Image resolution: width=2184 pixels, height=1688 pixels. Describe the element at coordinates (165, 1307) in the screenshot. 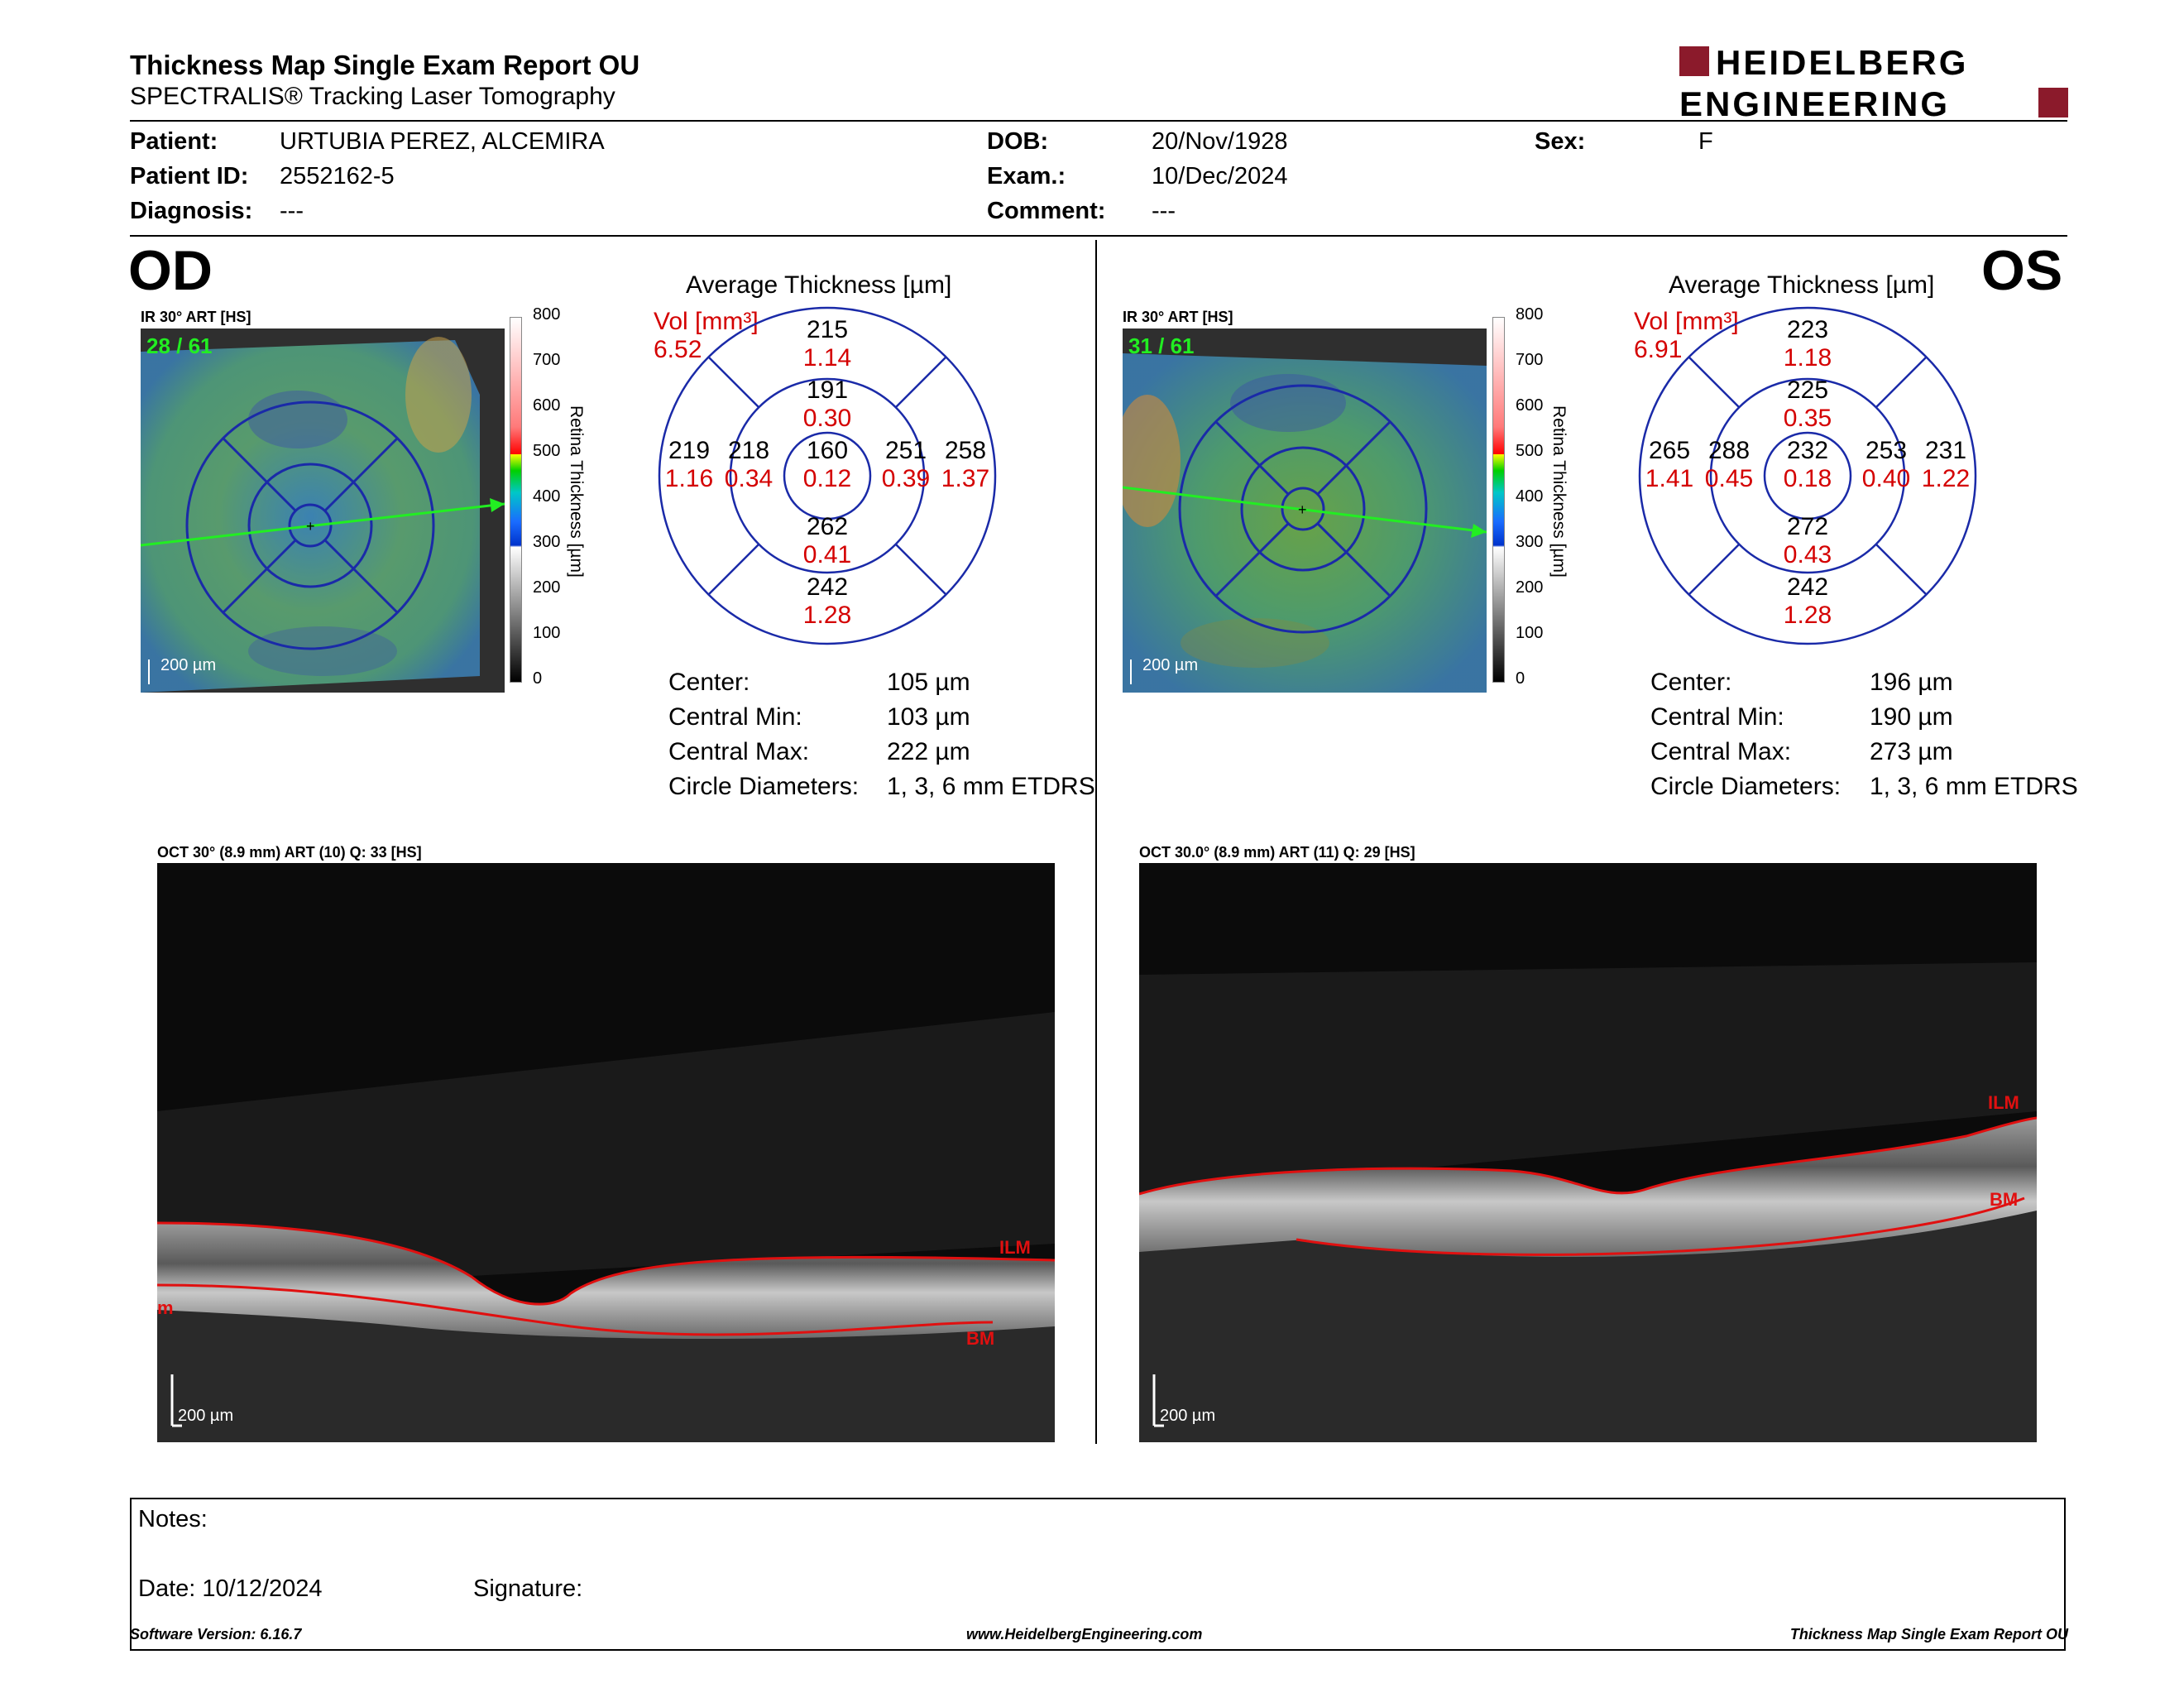

I see `od-bm-left-label: m` at that location.